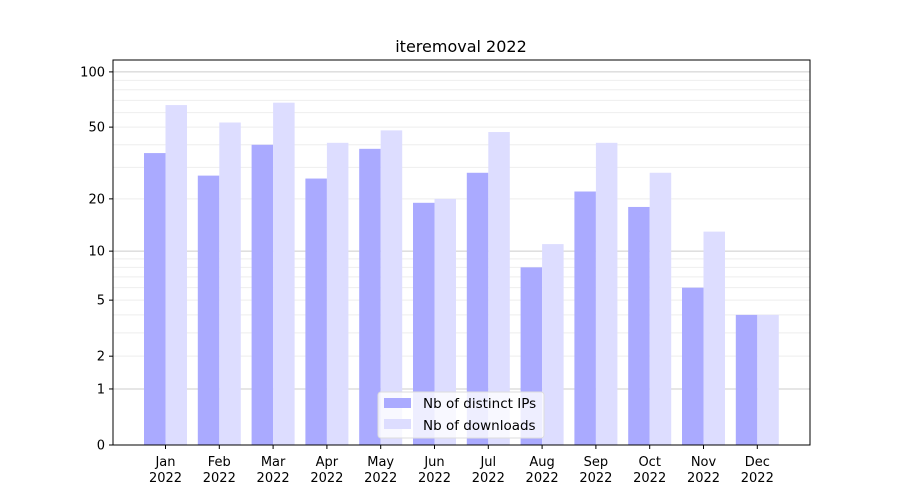 The image size is (900, 500). Describe the element at coordinates (101, 446) in the screenshot. I see `y-tick-label: 0` at that location.